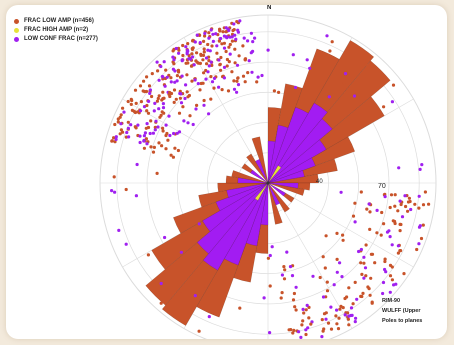  What do you see at coordinates (56, 30) in the screenshot?
I see `legend-label-frac-high-amp: FRAC HIGH AMP (n=2)` at bounding box center [56, 30].